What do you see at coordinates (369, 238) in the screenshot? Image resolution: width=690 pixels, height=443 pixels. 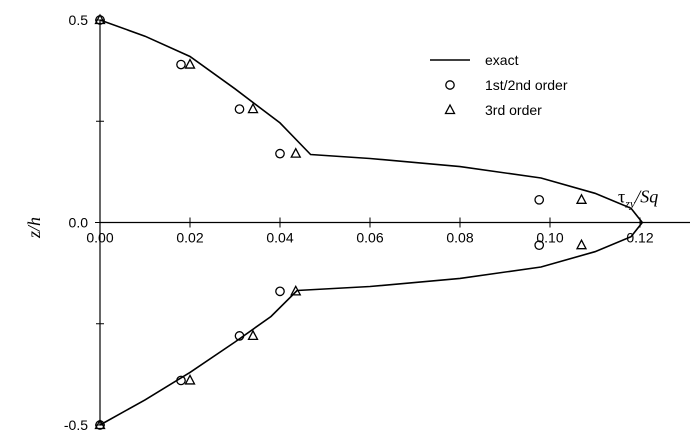 I see `x-tick-label: 0.06` at bounding box center [369, 238].